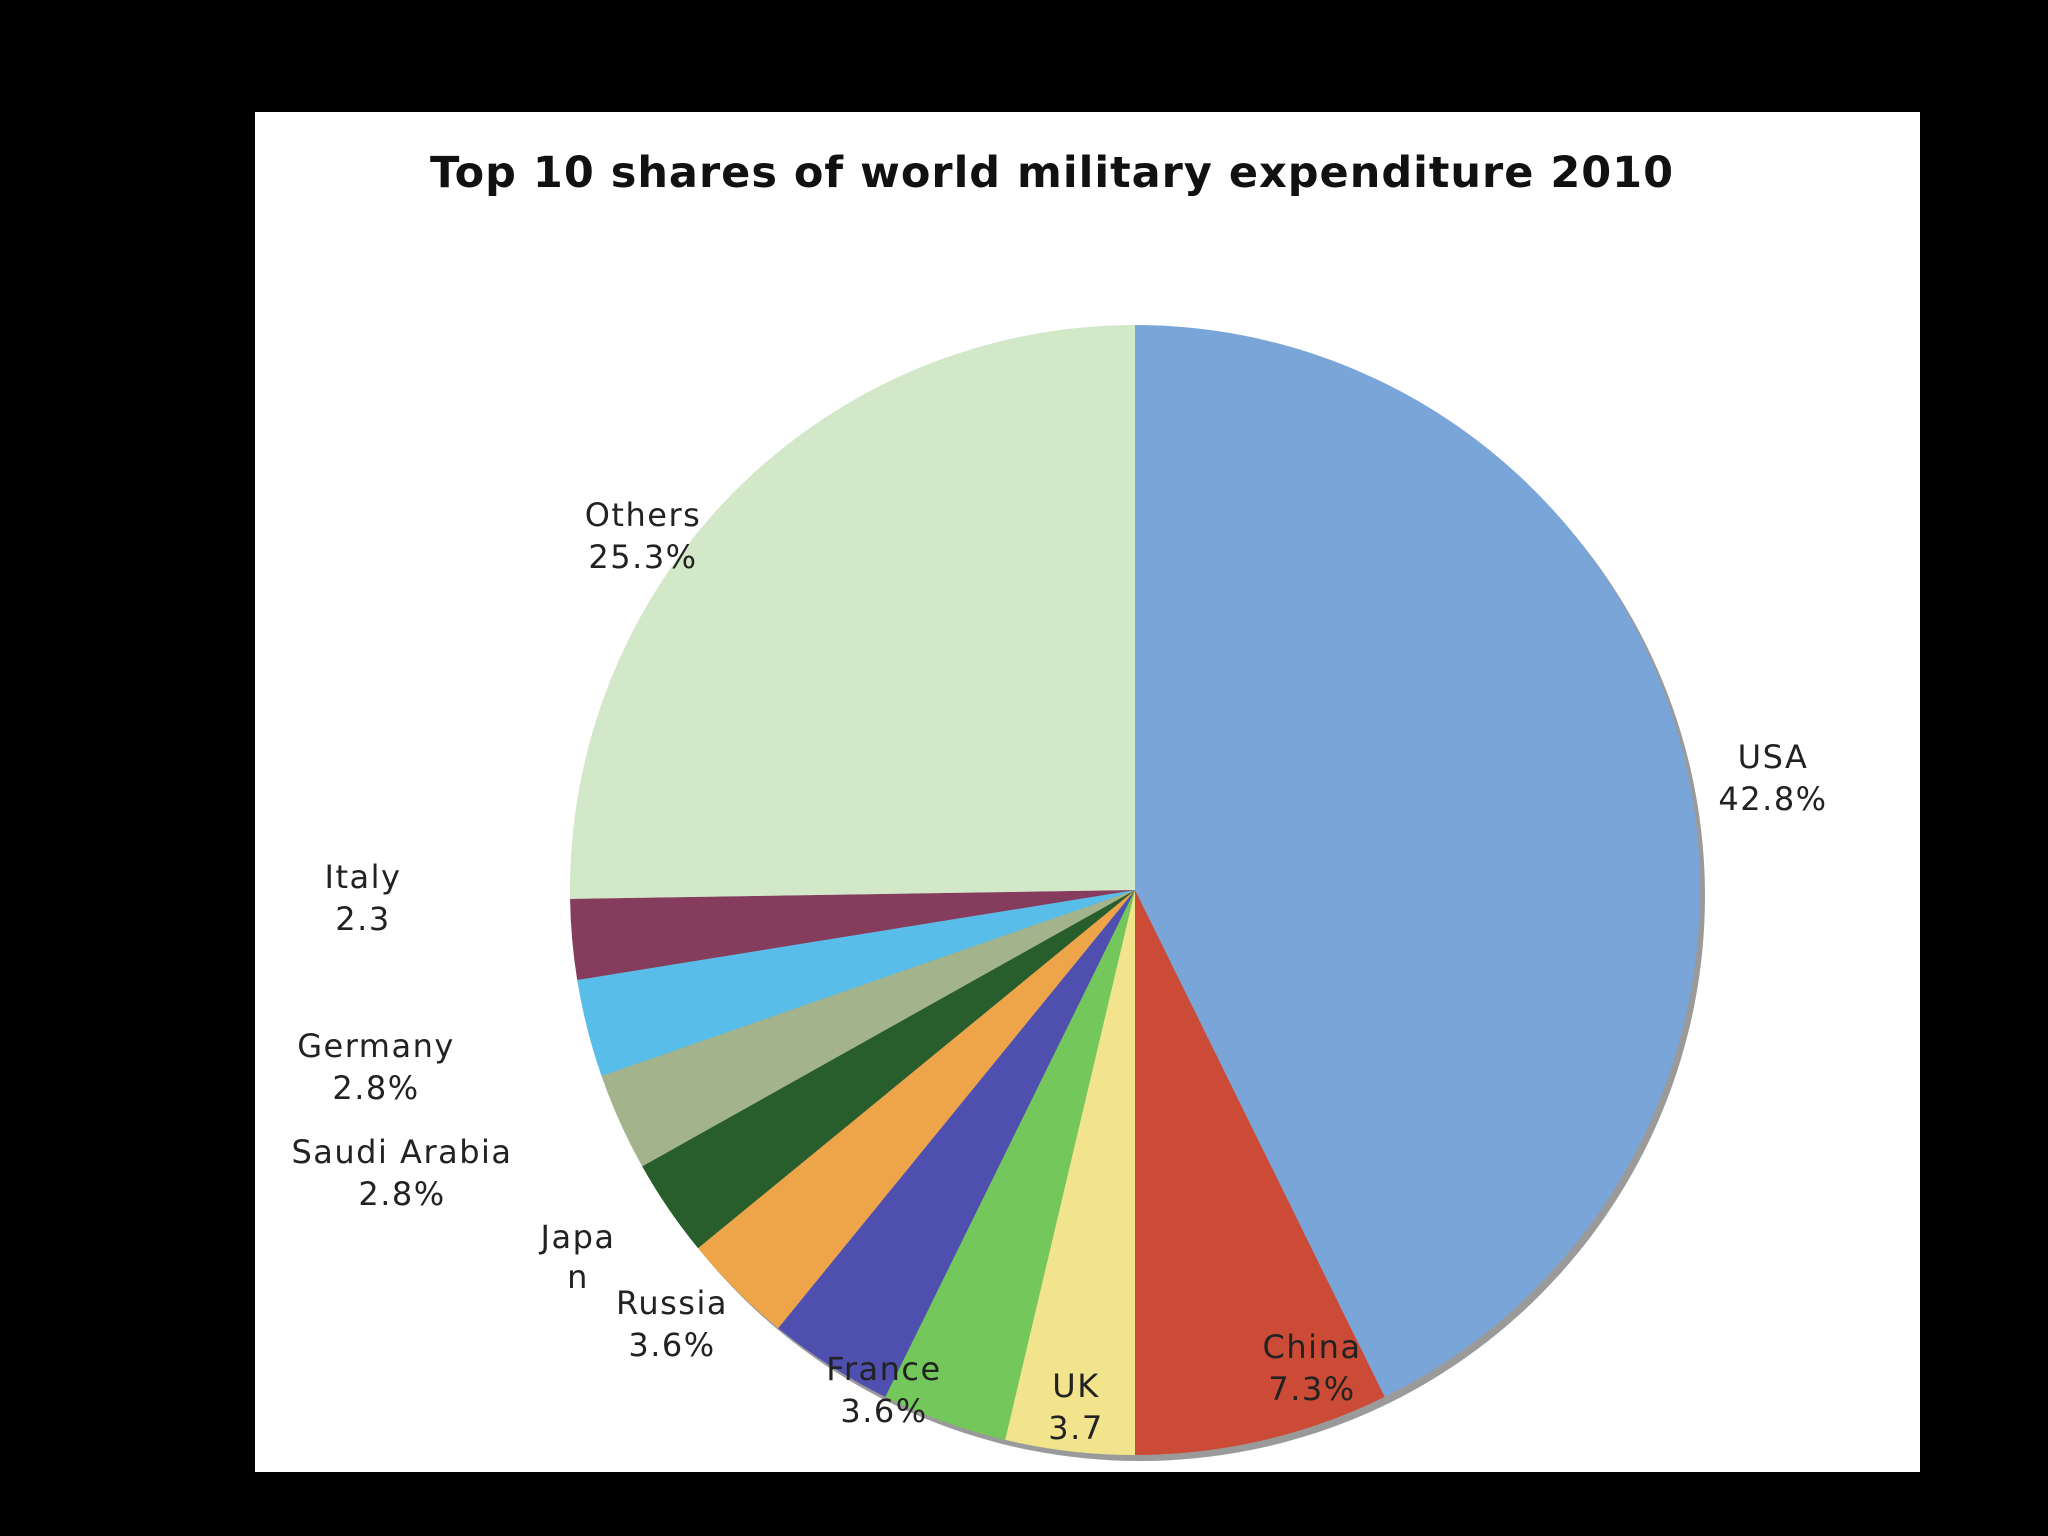 Image resolution: width=2048 pixels, height=1536 pixels. Describe the element at coordinates (852, 612) in the screenshot. I see `pie-slice-others` at that location.